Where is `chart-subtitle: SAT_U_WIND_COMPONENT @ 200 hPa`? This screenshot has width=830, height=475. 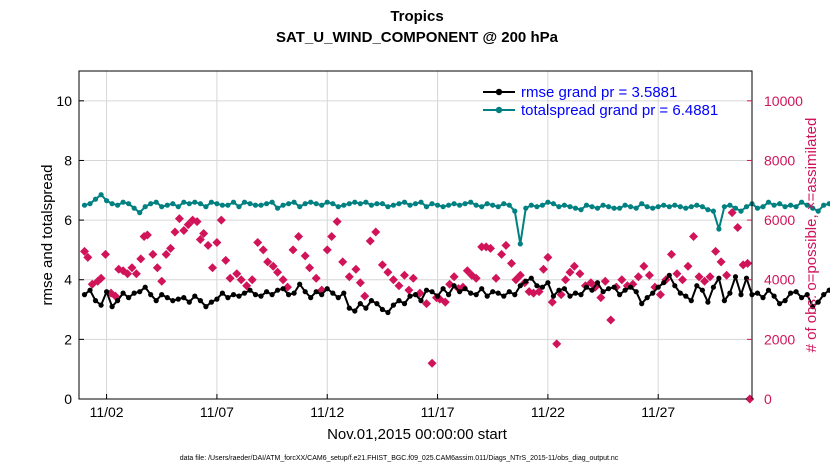
chart-subtitle: SAT_U_WIND_COMPONENT @ 200 hPa is located at coordinates (417, 37).